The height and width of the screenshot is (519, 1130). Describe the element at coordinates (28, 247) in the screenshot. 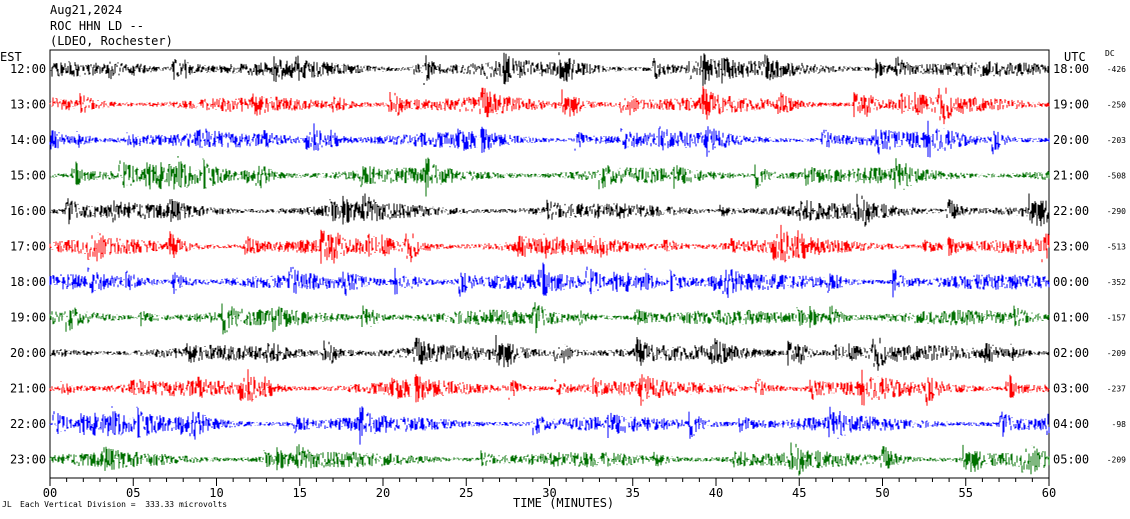

I see `est-tick-label: 17:00` at that location.